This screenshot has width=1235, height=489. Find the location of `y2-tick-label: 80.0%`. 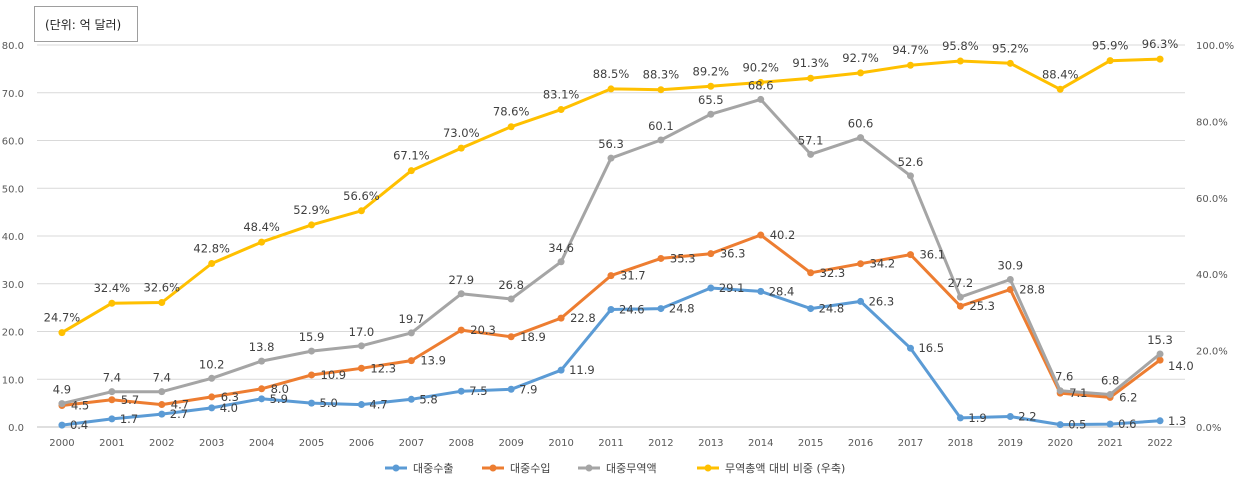

y2-tick-label: 80.0% is located at coordinates (1212, 122).